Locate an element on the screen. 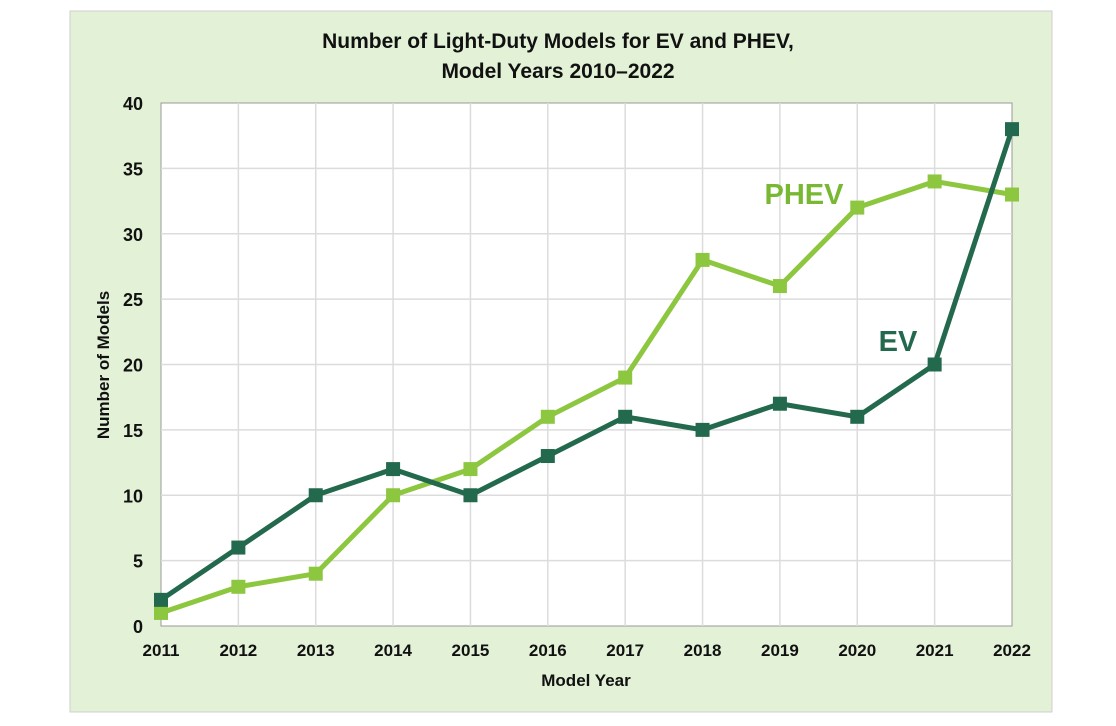  x-tick-label: 2016 is located at coordinates (548, 650).